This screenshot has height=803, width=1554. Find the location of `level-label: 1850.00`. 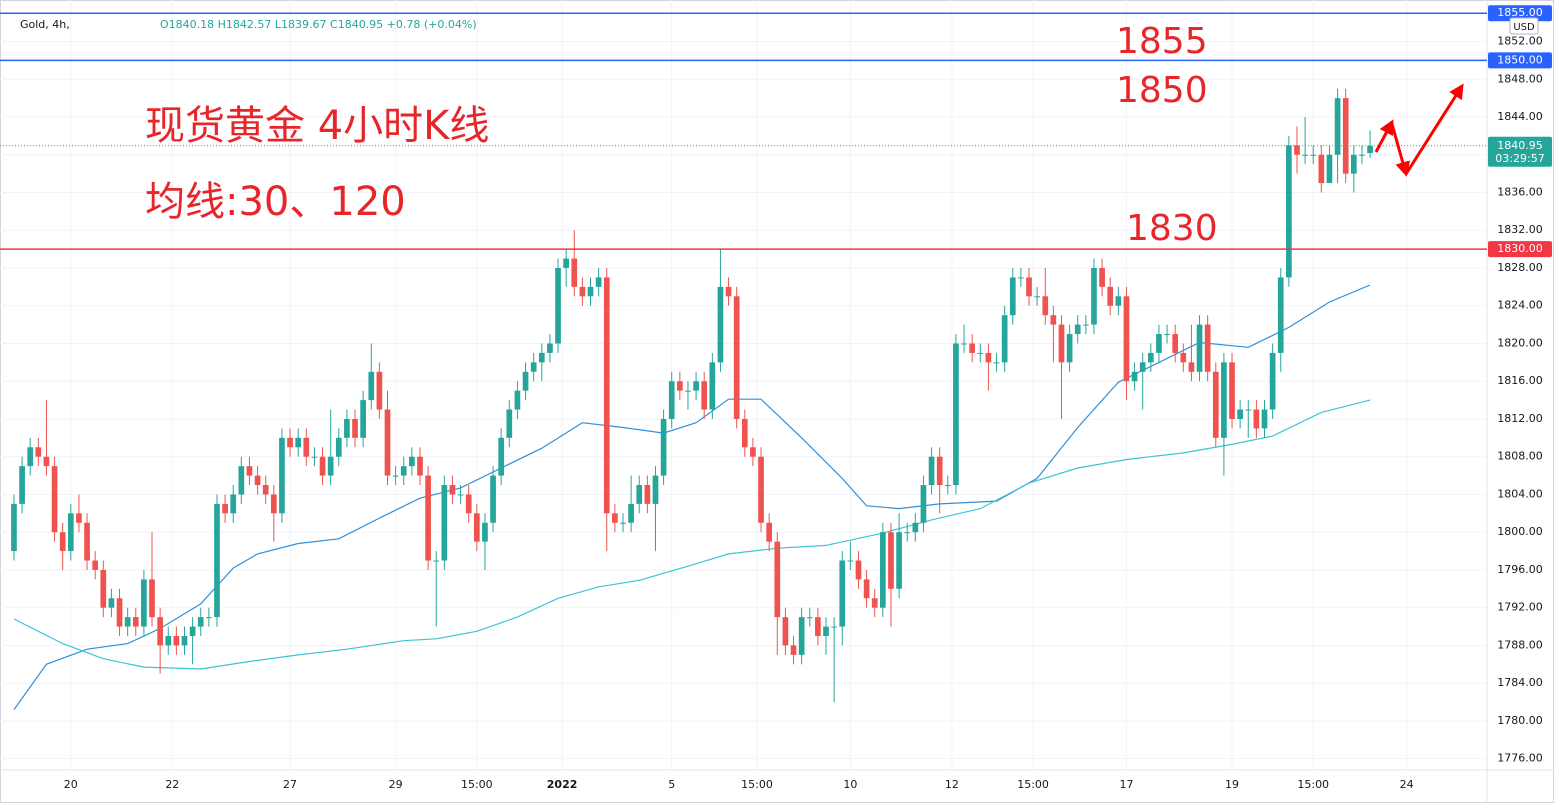

level-label: 1850.00 is located at coordinates (1520, 59).